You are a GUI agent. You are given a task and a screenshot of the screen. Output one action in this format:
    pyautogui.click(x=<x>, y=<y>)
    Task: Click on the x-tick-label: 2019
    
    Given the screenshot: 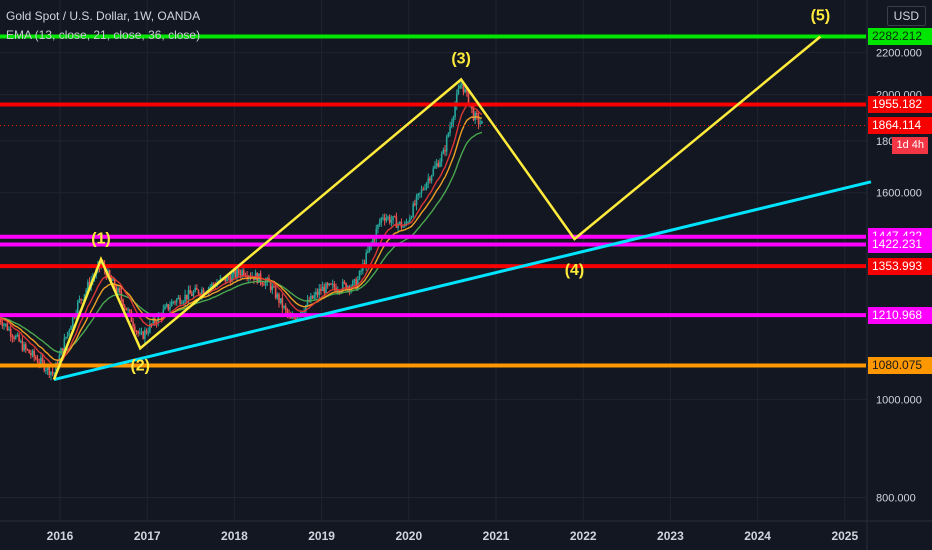 What is the action you would take?
    pyautogui.click(x=321, y=536)
    